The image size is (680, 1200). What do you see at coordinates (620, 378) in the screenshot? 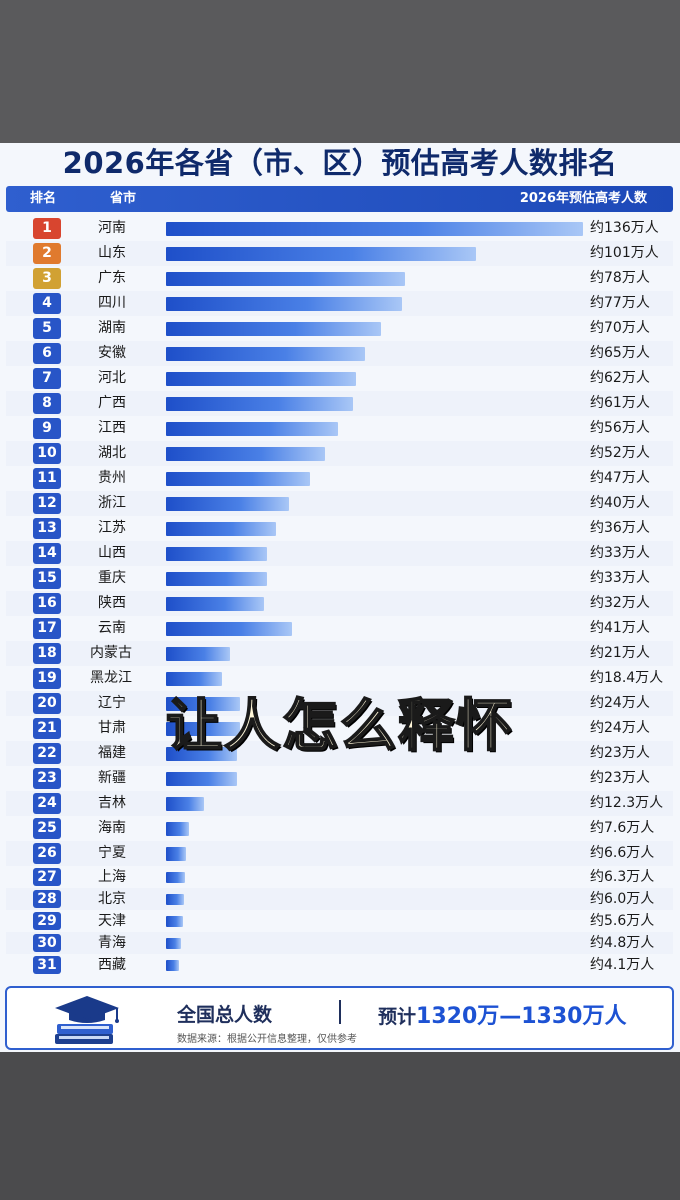
I see `value-label: 约62万人` at bounding box center [620, 378].